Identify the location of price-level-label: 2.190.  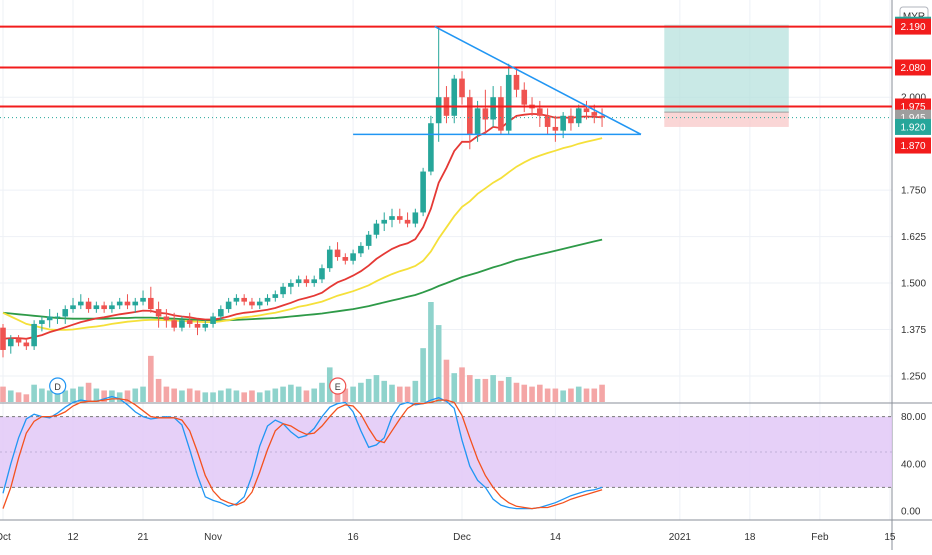
(912, 27).